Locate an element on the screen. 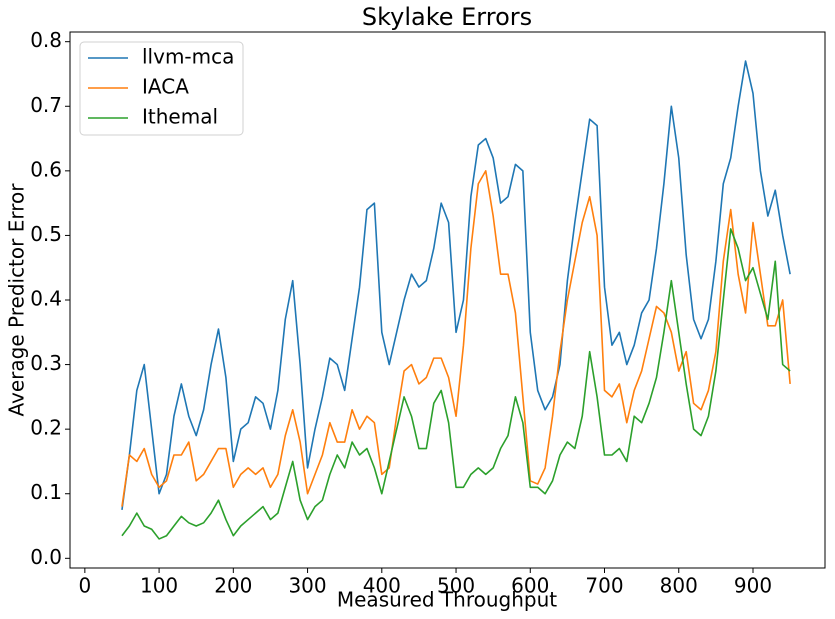 This screenshot has width=835, height=619. y-tick-label: 0.0 is located at coordinates (46, 557).